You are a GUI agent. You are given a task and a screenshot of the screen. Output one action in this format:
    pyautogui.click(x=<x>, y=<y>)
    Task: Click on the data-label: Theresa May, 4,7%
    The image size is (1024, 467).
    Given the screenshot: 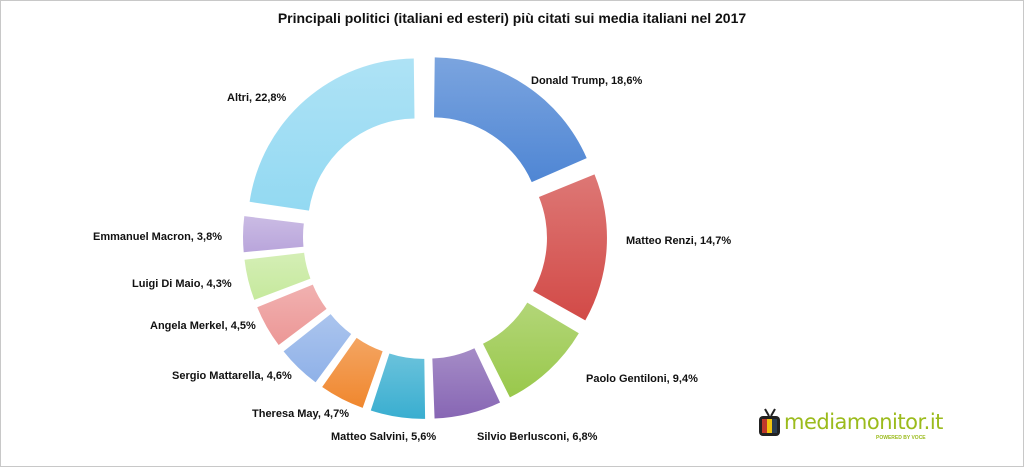 What is the action you would take?
    pyautogui.click(x=300, y=414)
    